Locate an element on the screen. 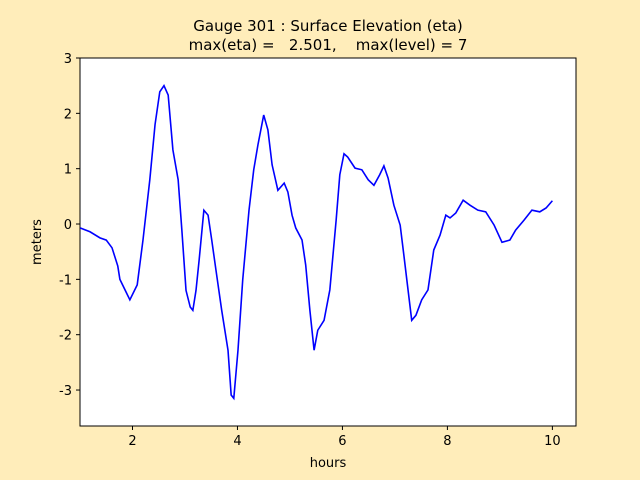 The width and height of the screenshot is (640, 480). y-axis-label: meters is located at coordinates (37, 242).